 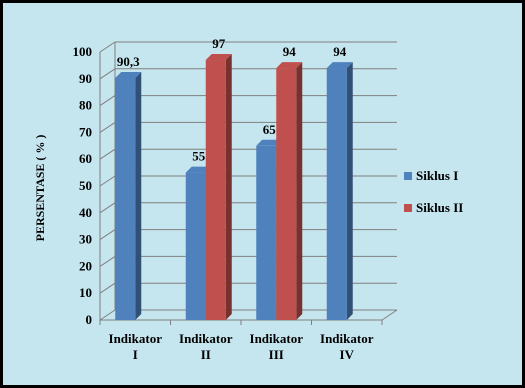 What do you see at coordinates (135, 354) in the screenshot?
I see `x-tick-label-line2: I` at bounding box center [135, 354].